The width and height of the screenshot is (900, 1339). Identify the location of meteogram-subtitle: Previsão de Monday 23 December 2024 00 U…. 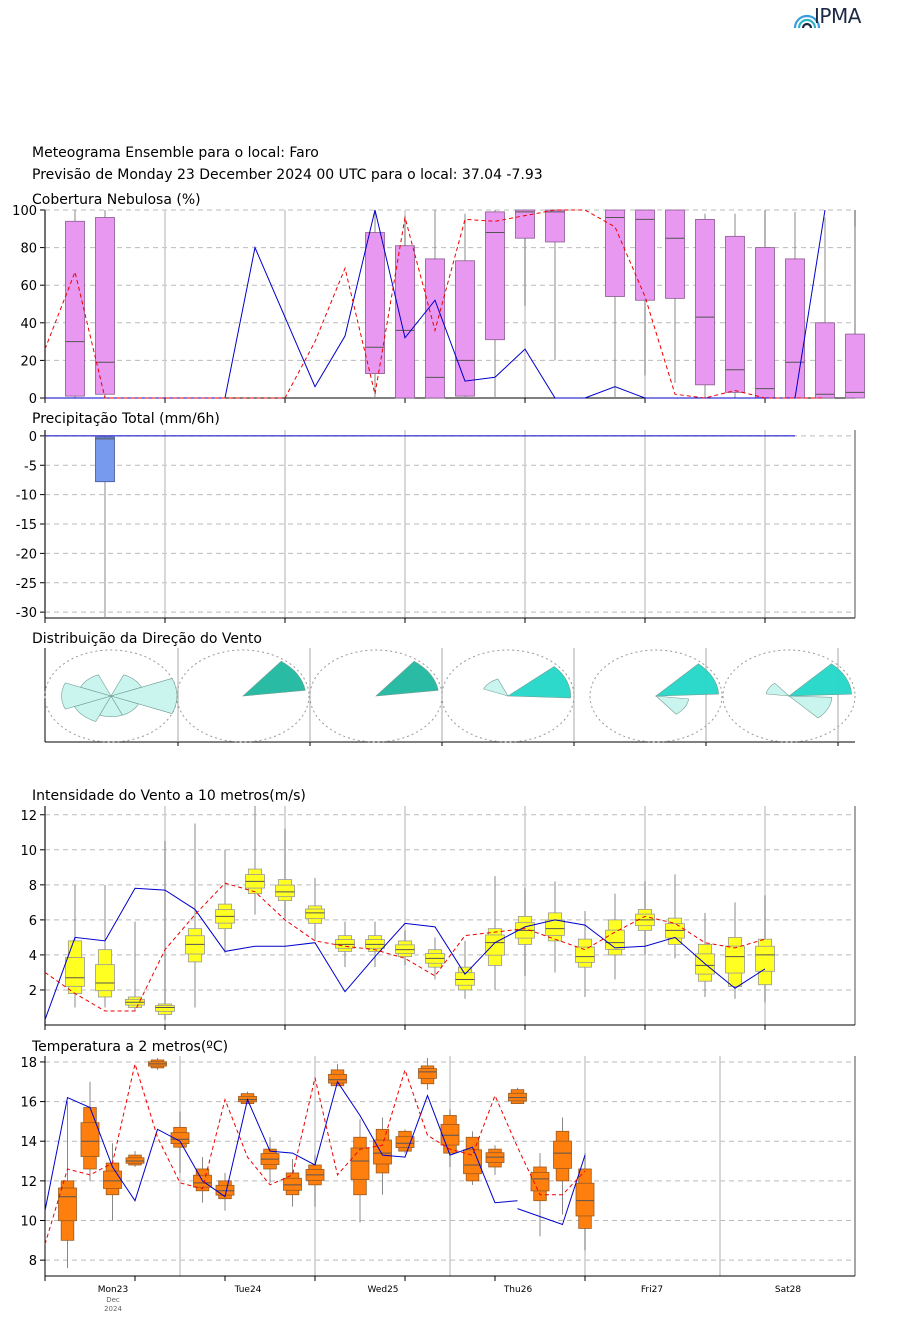
(287, 175).